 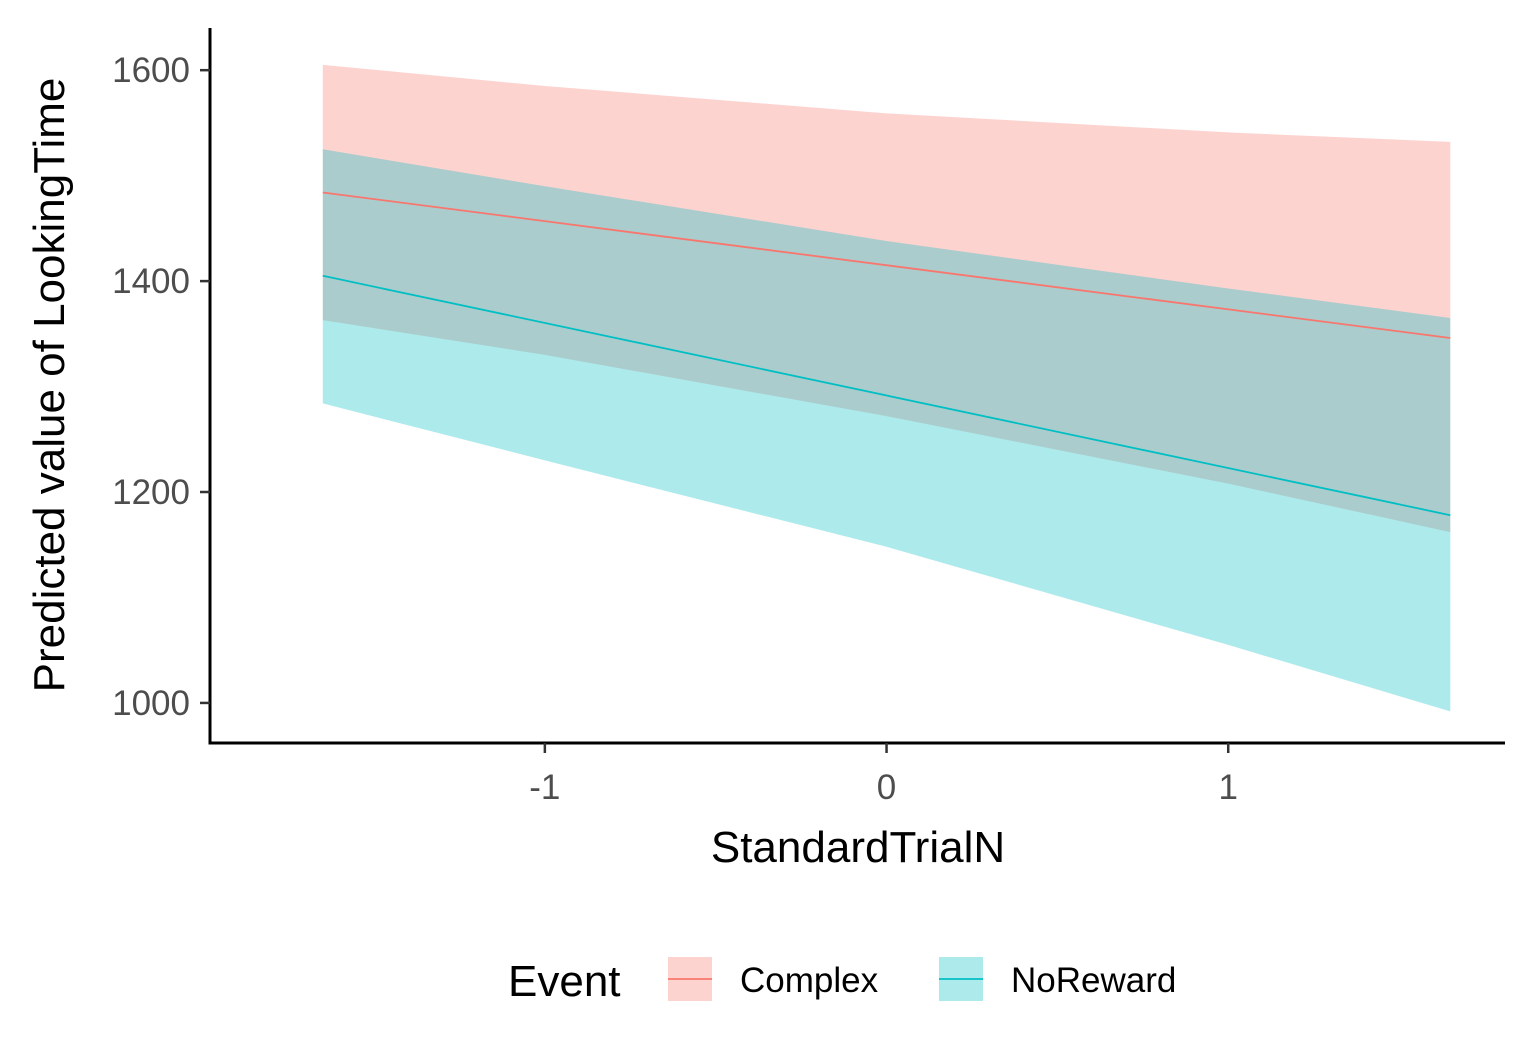 I want to click on x-tick-label: 0, so click(x=886, y=787).